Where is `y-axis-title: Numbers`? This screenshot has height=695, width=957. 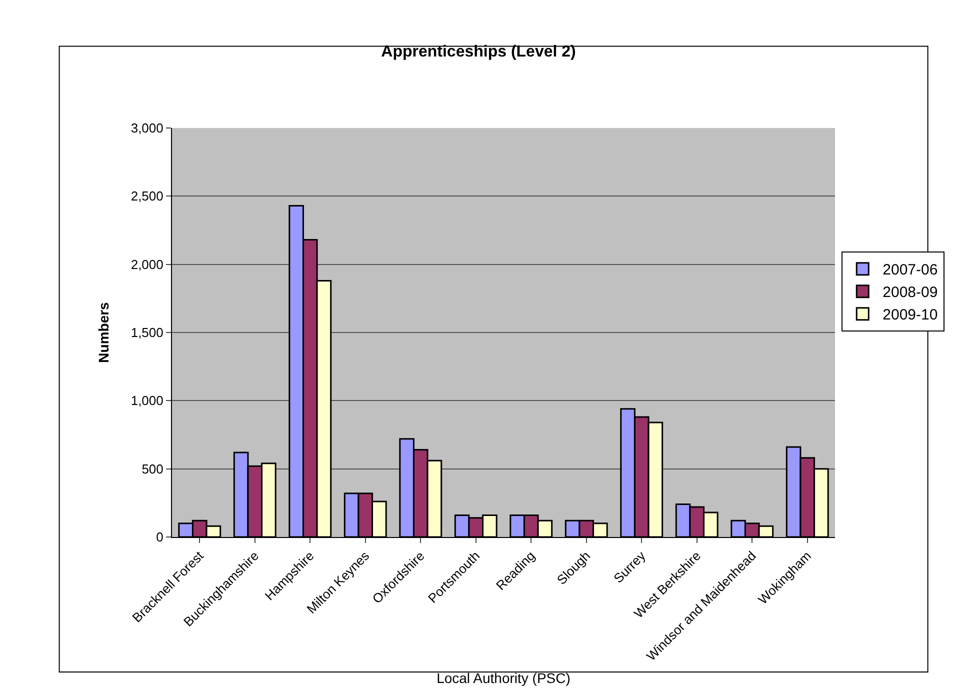
y-axis-title: Numbers is located at coordinates (103, 332).